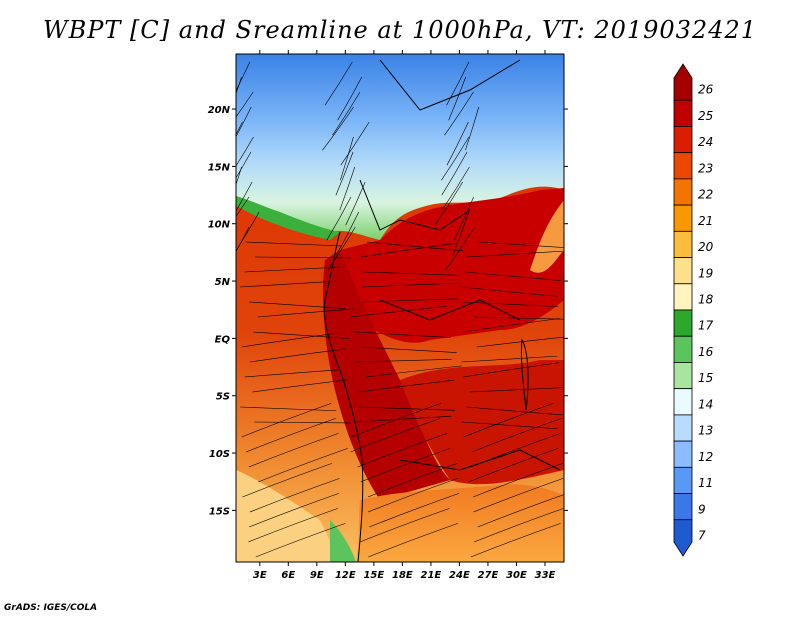 This screenshot has width=800, height=618. Describe the element at coordinates (219, 167) in the screenshot. I see `lat-tick-label: 15N` at that location.